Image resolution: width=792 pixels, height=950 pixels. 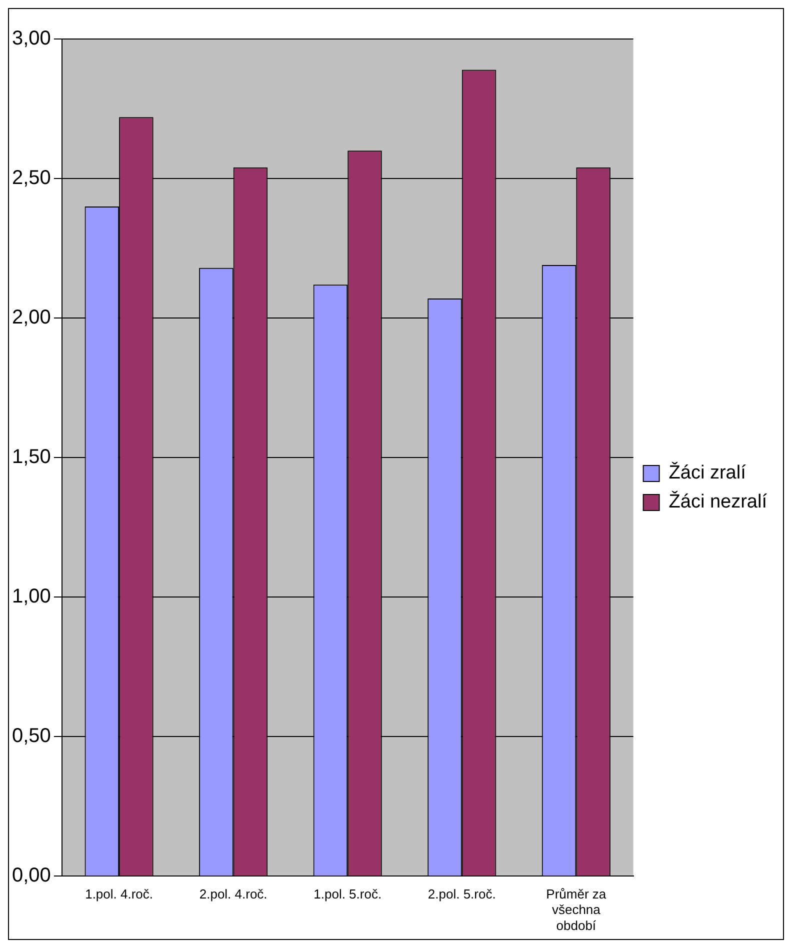 I want to click on y-tick-label: 2,00, so click(x=31, y=317).